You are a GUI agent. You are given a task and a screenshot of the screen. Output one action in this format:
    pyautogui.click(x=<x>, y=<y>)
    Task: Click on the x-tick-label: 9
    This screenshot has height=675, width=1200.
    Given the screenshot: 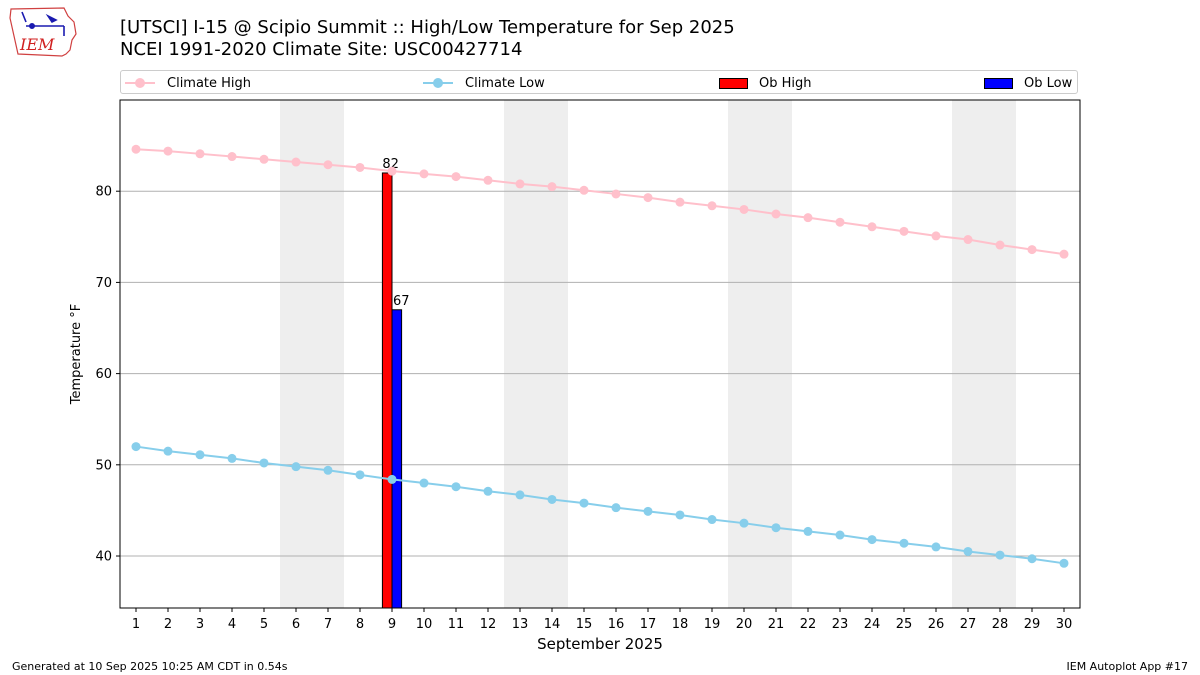 What is the action you would take?
    pyautogui.click(x=392, y=624)
    